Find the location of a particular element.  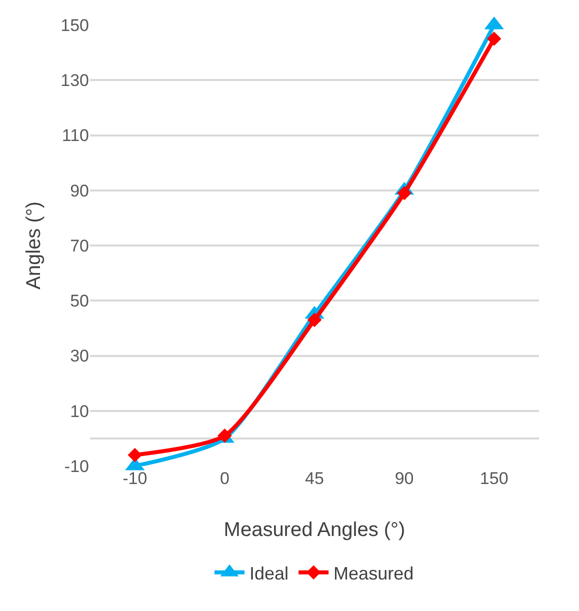

x-tick-label: 0 is located at coordinates (225, 478).